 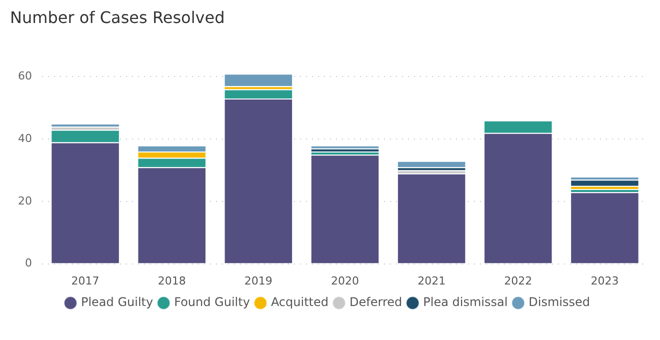 I want to click on y-tick-label: 20, so click(x=25, y=201).